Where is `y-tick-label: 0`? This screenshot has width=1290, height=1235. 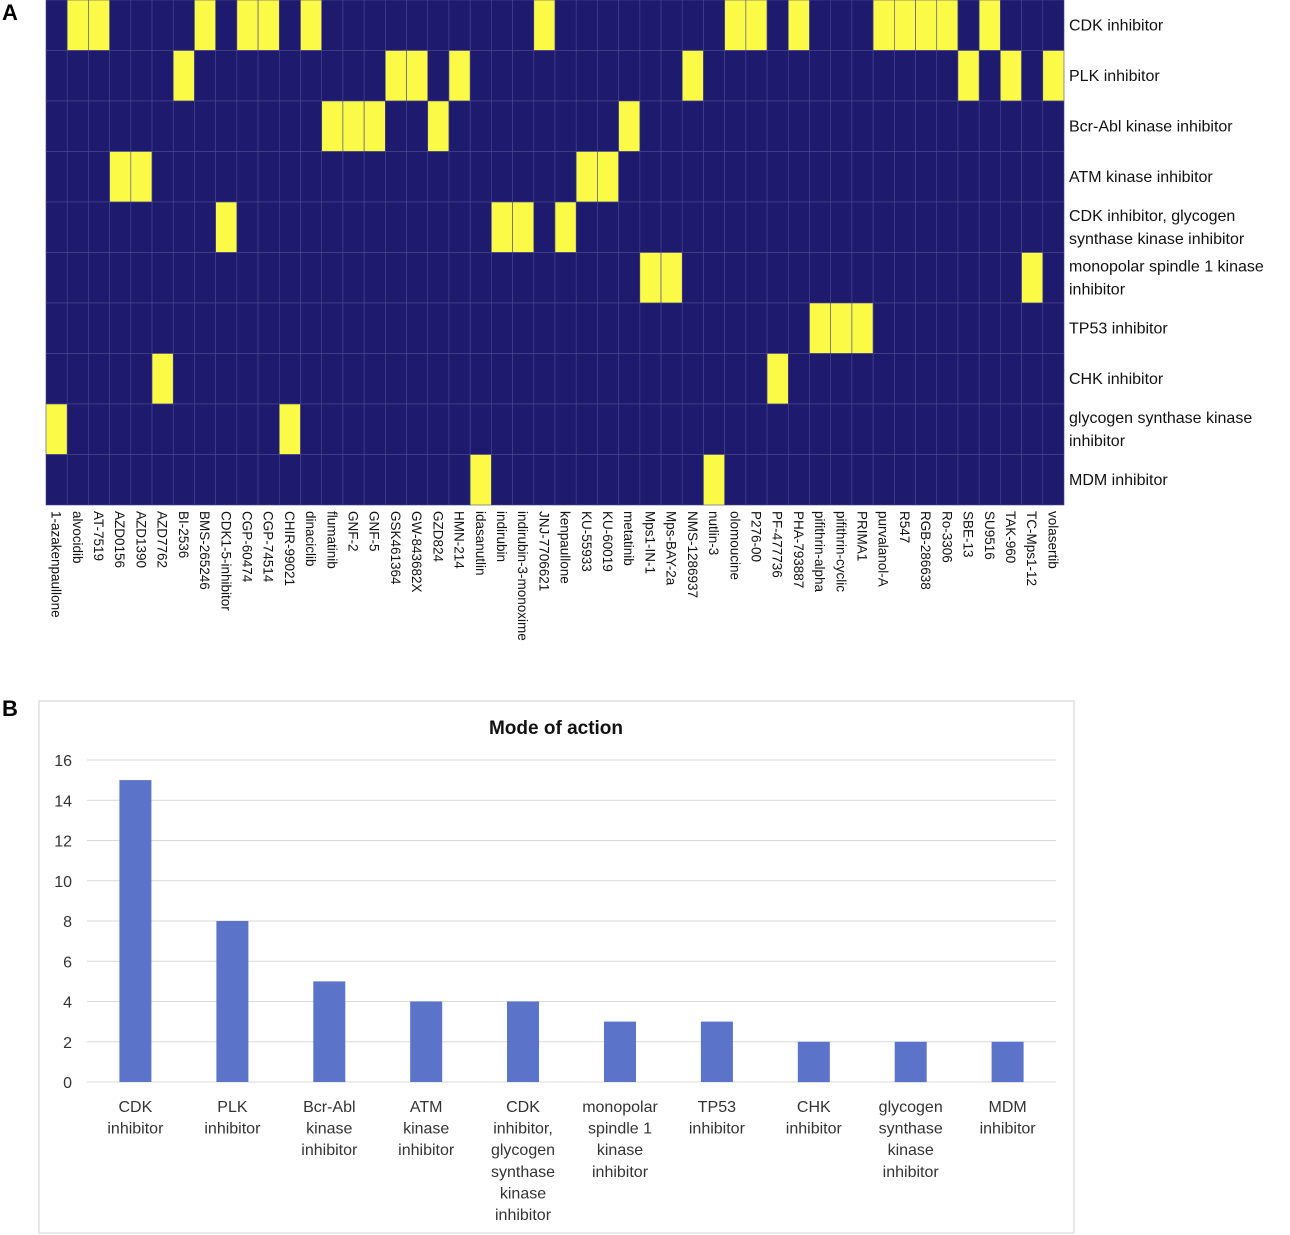 y-tick-label: 0 is located at coordinates (67, 1083).